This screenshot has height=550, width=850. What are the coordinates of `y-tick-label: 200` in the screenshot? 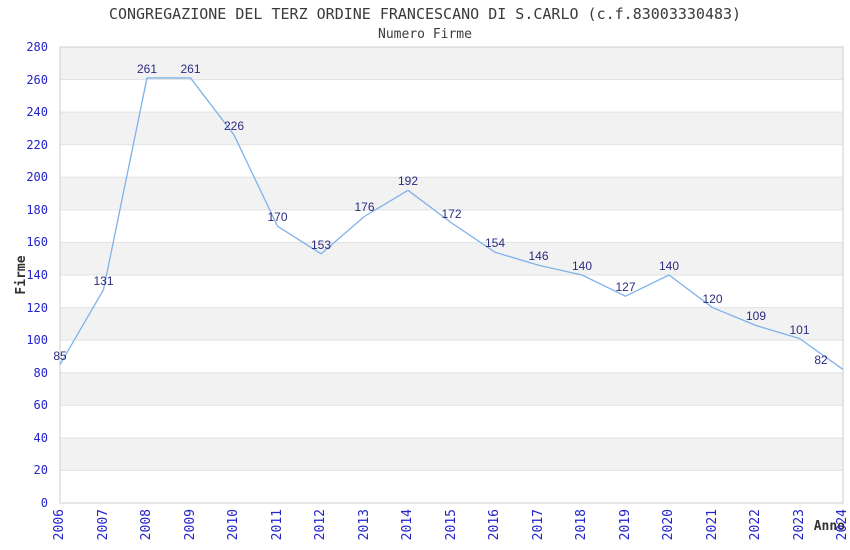 It's located at (37, 177).